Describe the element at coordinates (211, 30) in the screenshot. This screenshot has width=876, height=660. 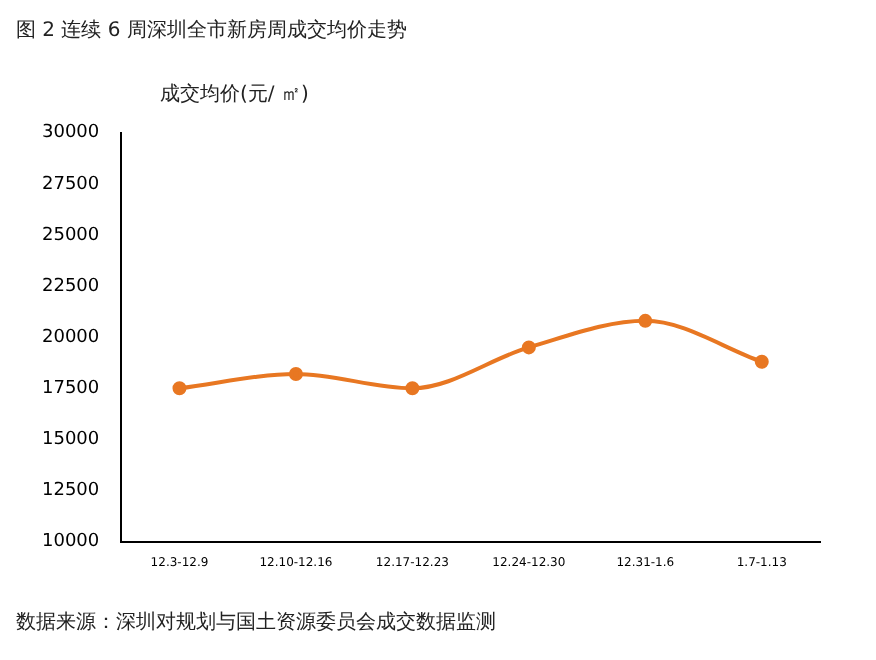
I see `chart-title: 图 2 连续 6 周深圳全市新房周成交均价走势` at that location.